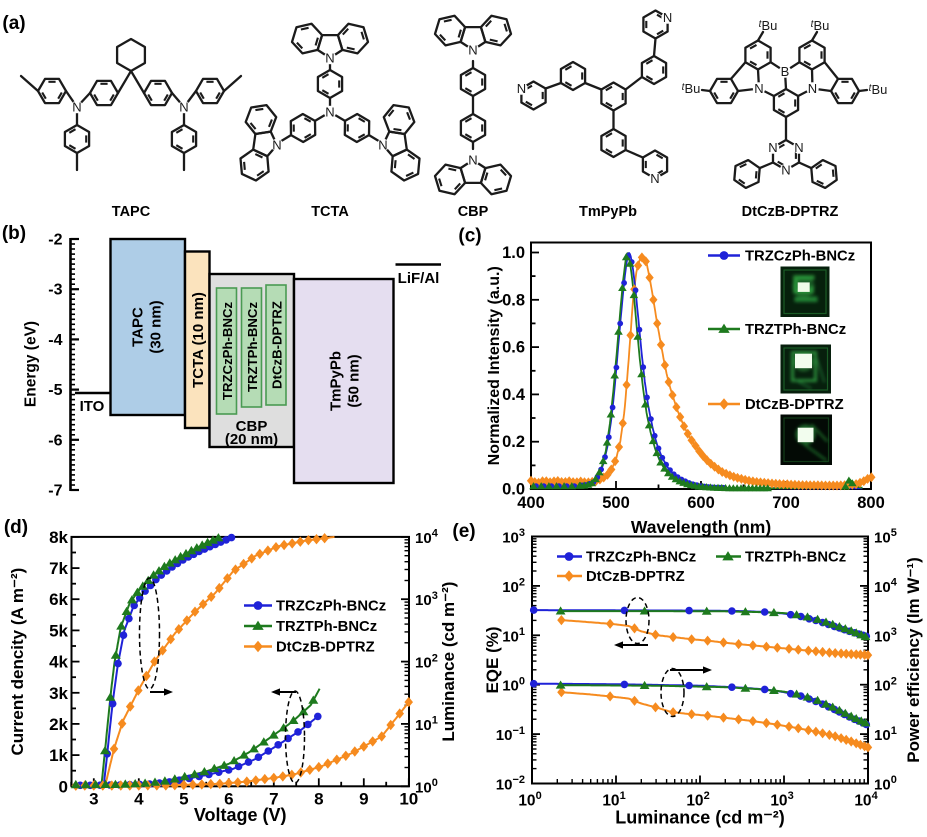 This screenshot has width=927, height=837. Describe the element at coordinates (55, 290) in the screenshot. I see `svg-text: -3` at that location.